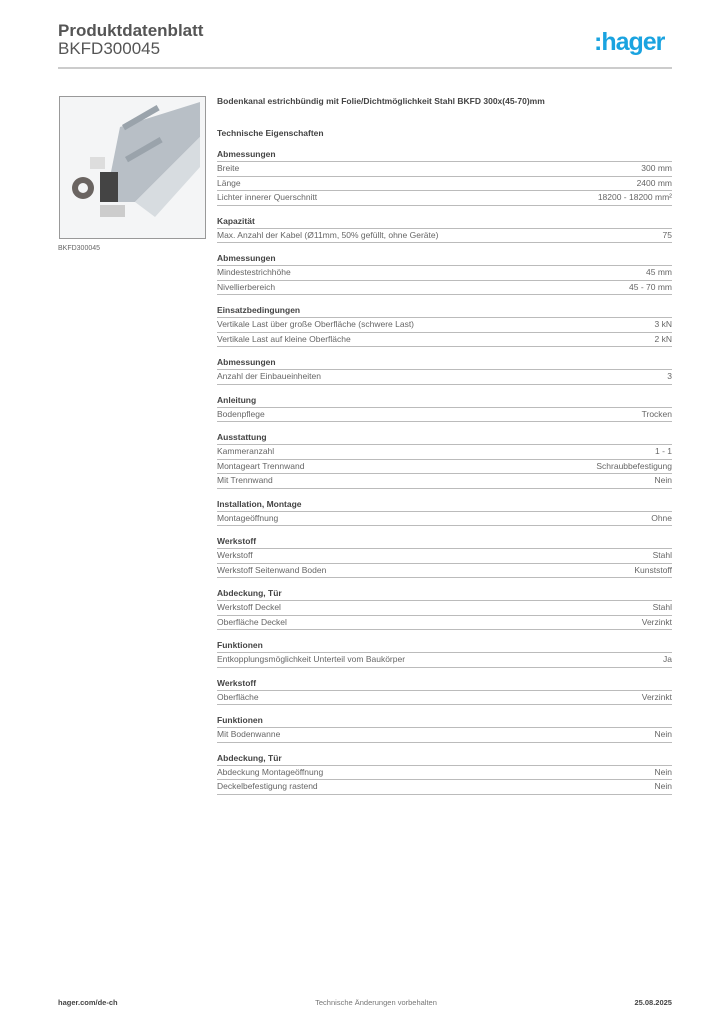  I want to click on property-value: Kunststoff, so click(653, 569).